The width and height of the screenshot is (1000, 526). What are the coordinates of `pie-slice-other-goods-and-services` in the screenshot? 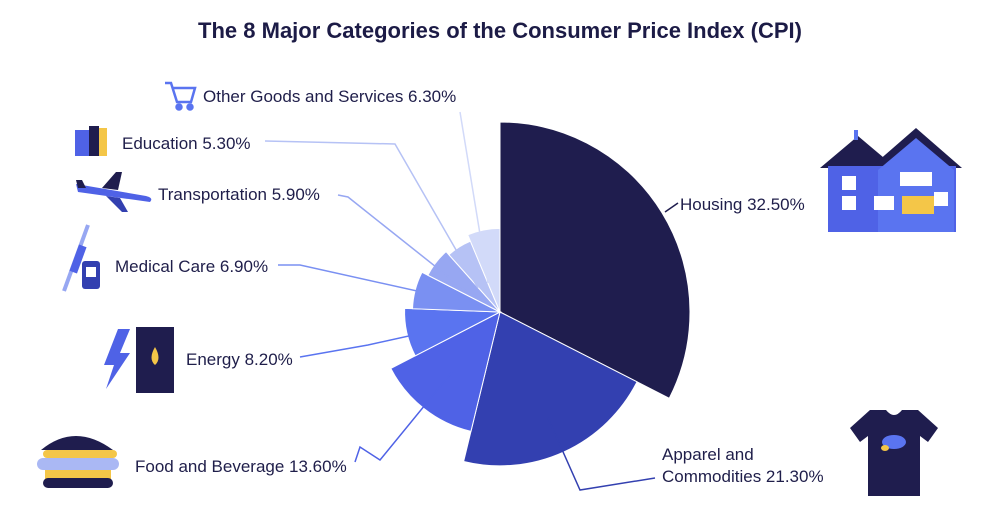 It's located at (484, 270).